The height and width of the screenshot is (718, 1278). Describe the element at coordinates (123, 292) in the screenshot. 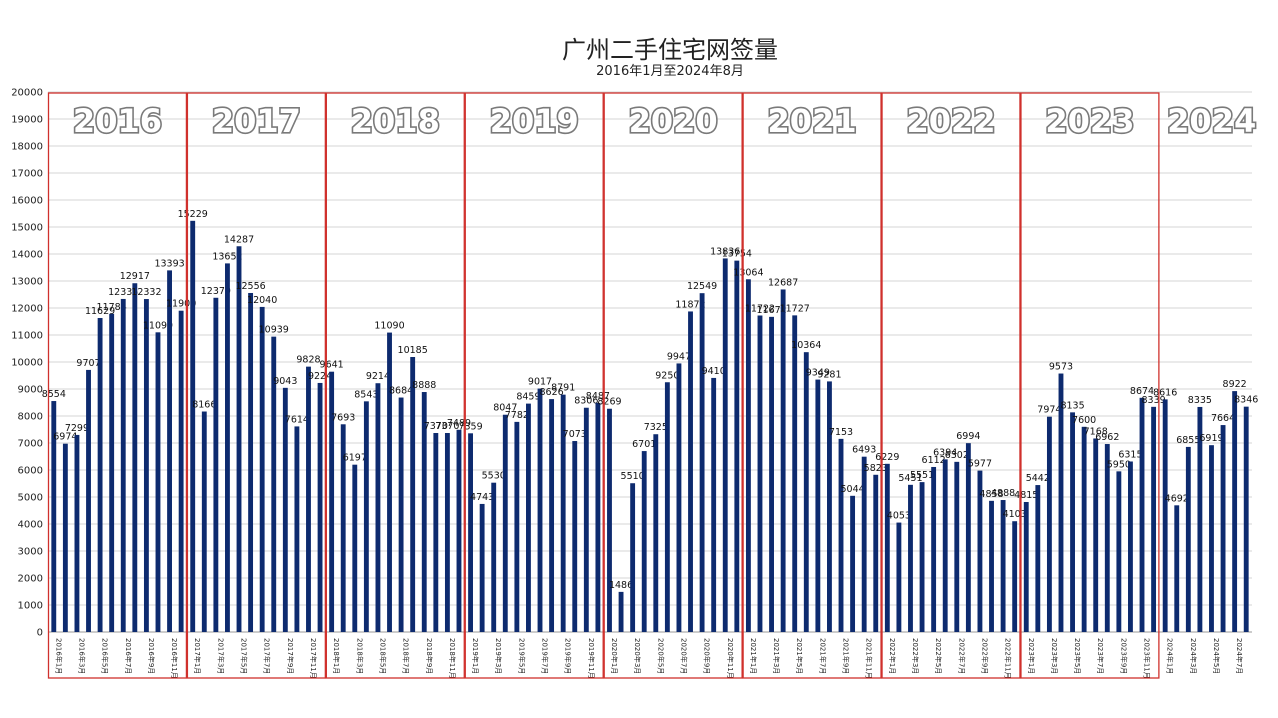

I see `data-label: 12335` at that location.